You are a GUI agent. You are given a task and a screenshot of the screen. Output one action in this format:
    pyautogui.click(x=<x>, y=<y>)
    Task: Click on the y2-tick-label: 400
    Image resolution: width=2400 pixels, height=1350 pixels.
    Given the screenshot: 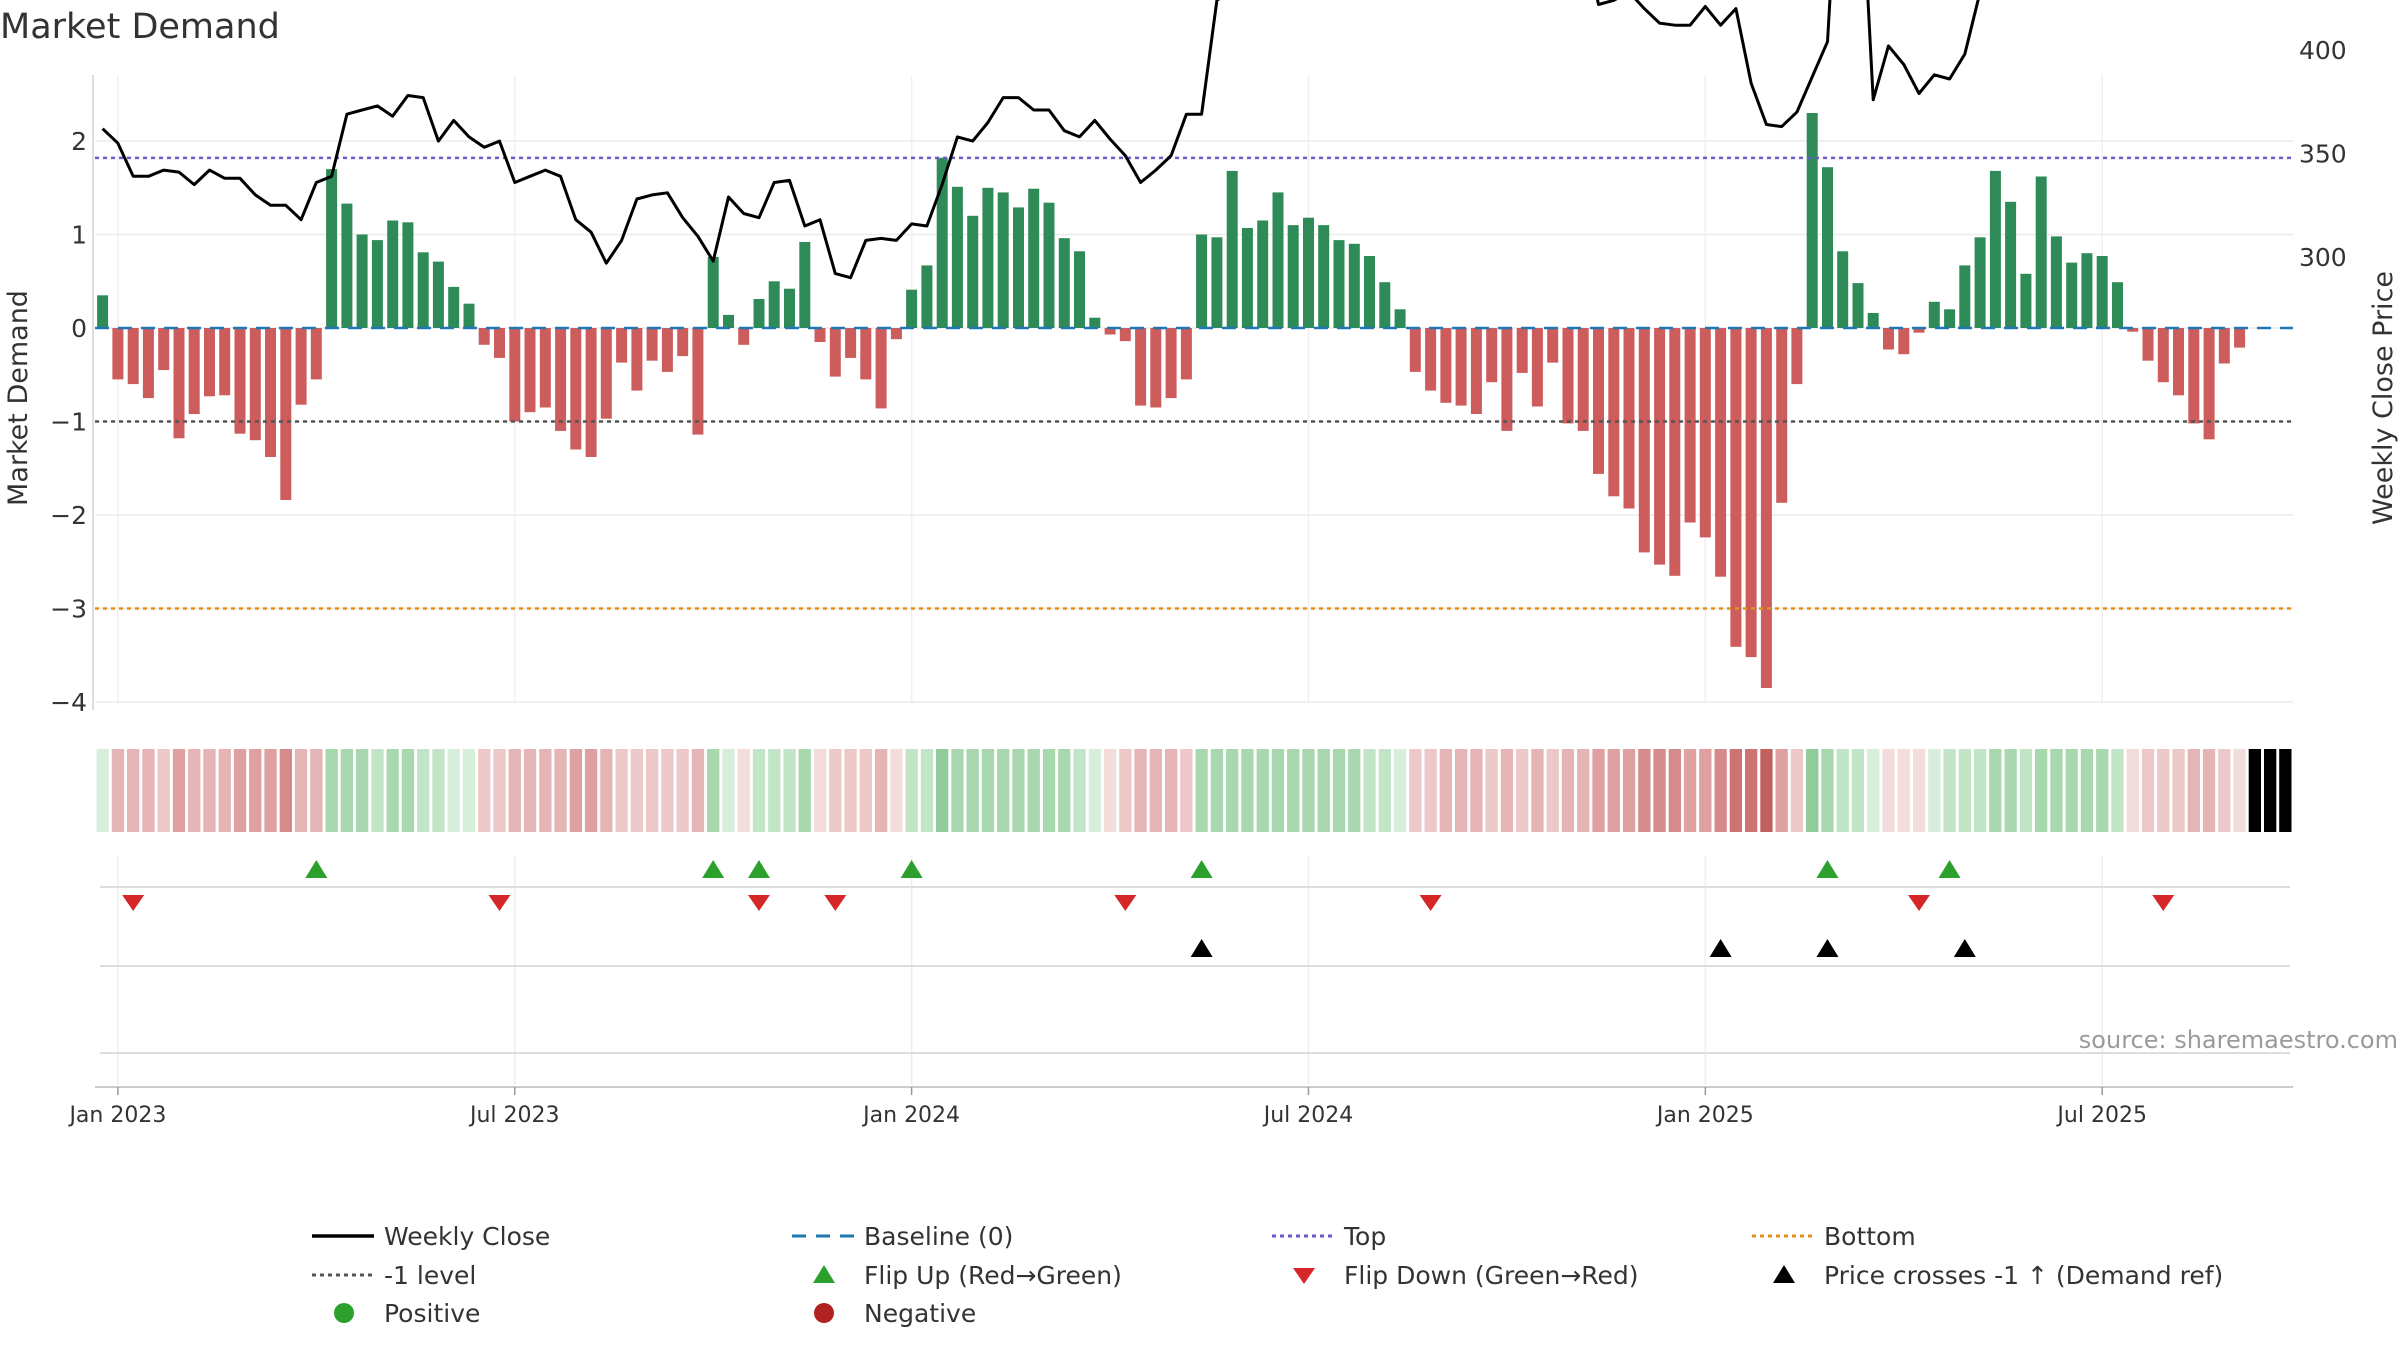 What is the action you would take?
    pyautogui.click(x=2323, y=50)
    